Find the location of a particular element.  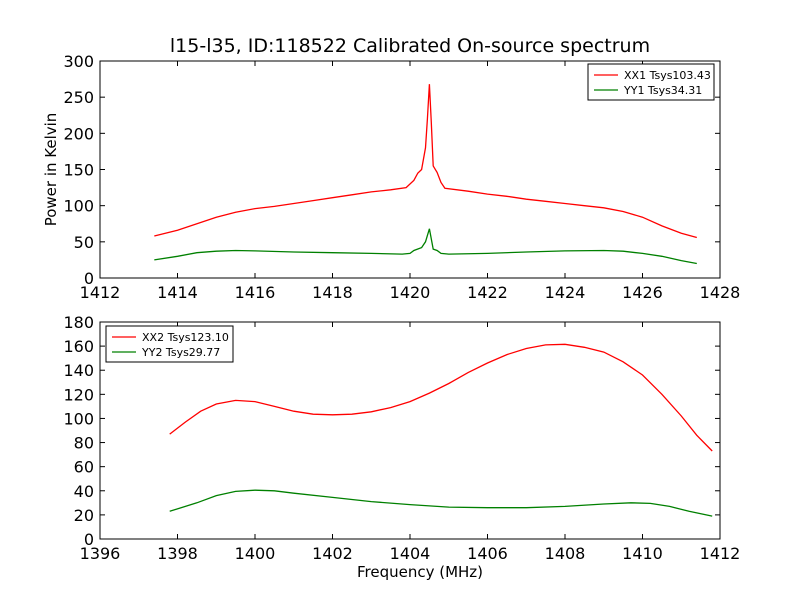

x-tick-label: 1402 is located at coordinates (332, 553).